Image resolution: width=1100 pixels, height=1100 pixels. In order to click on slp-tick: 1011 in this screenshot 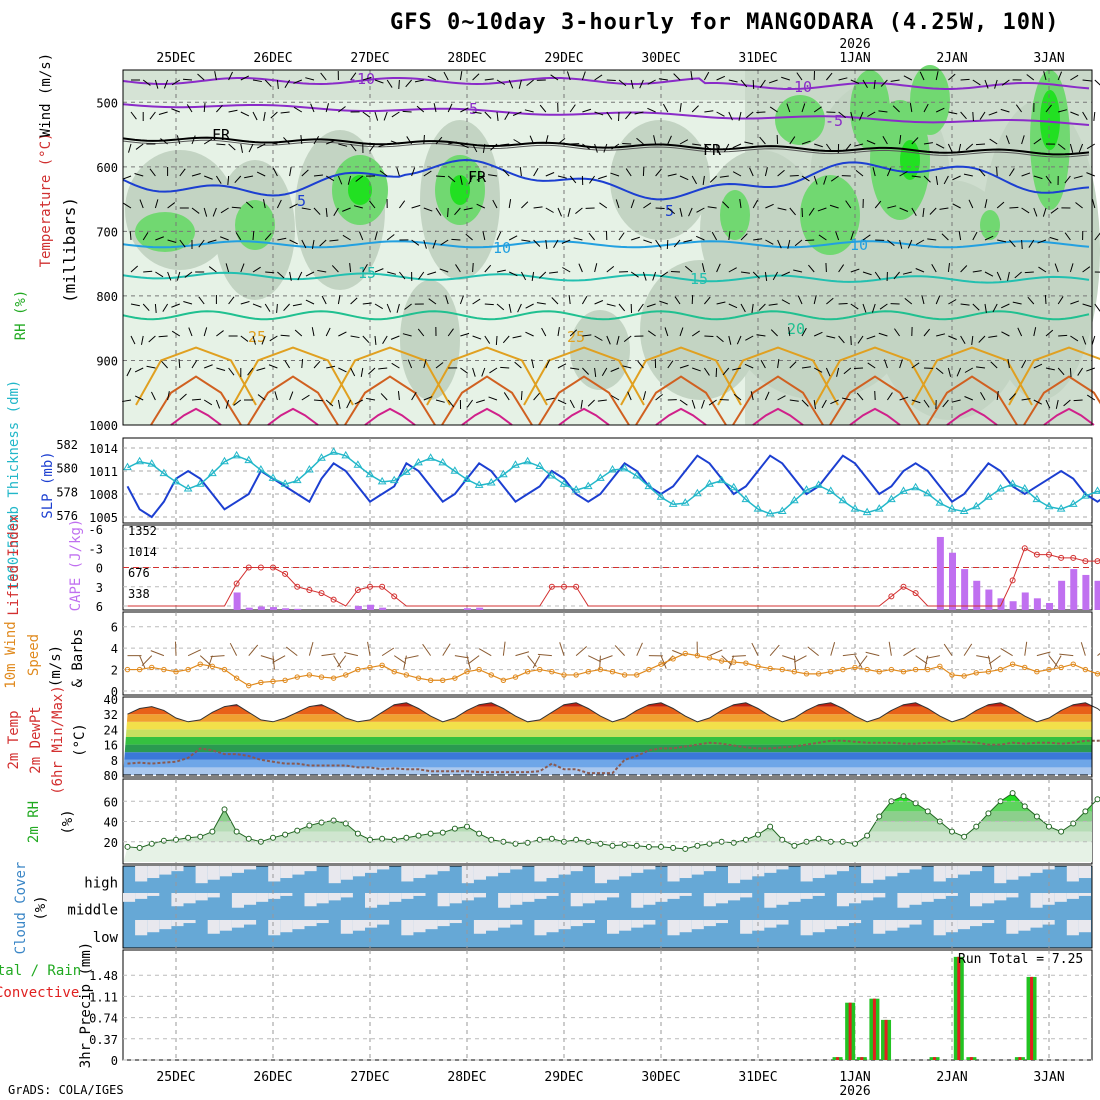, I will do `click(103, 472)`.